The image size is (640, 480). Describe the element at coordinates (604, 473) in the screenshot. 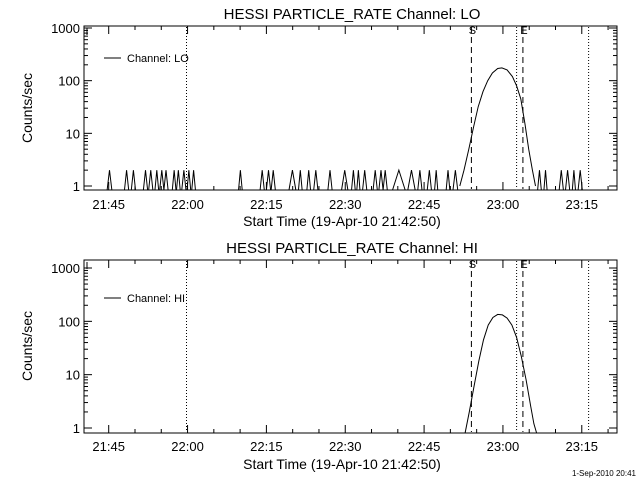

I see `timestamp: 1-Sep-2010 20:41` at that location.